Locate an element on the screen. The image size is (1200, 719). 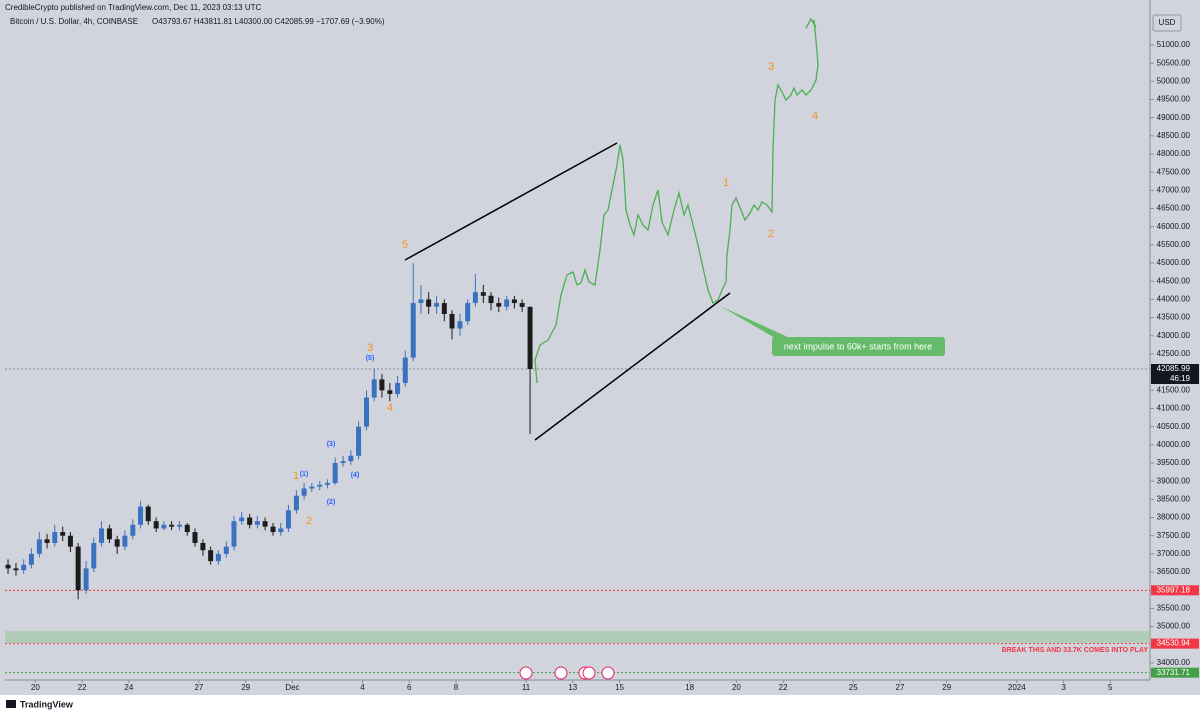
x-tick-label: 6 is located at coordinates (409, 687).